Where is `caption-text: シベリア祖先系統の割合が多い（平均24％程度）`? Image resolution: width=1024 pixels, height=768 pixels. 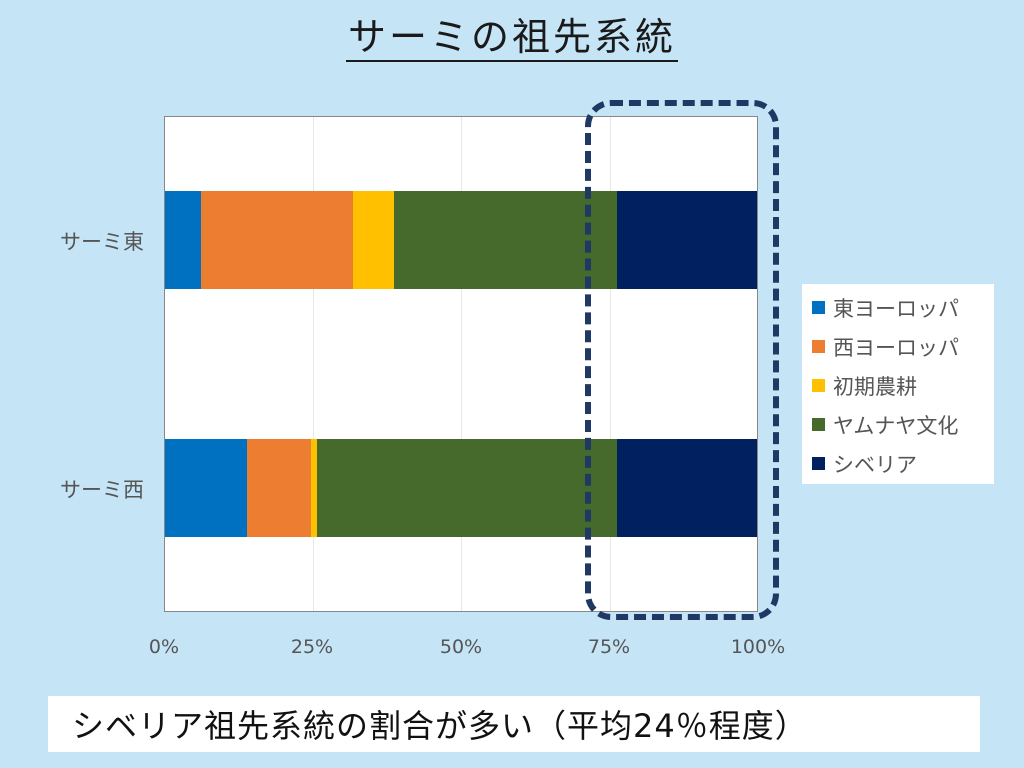
caption-text: シベリア祖先系統の割合が多い（平均24％程度） is located at coordinates (440, 726).